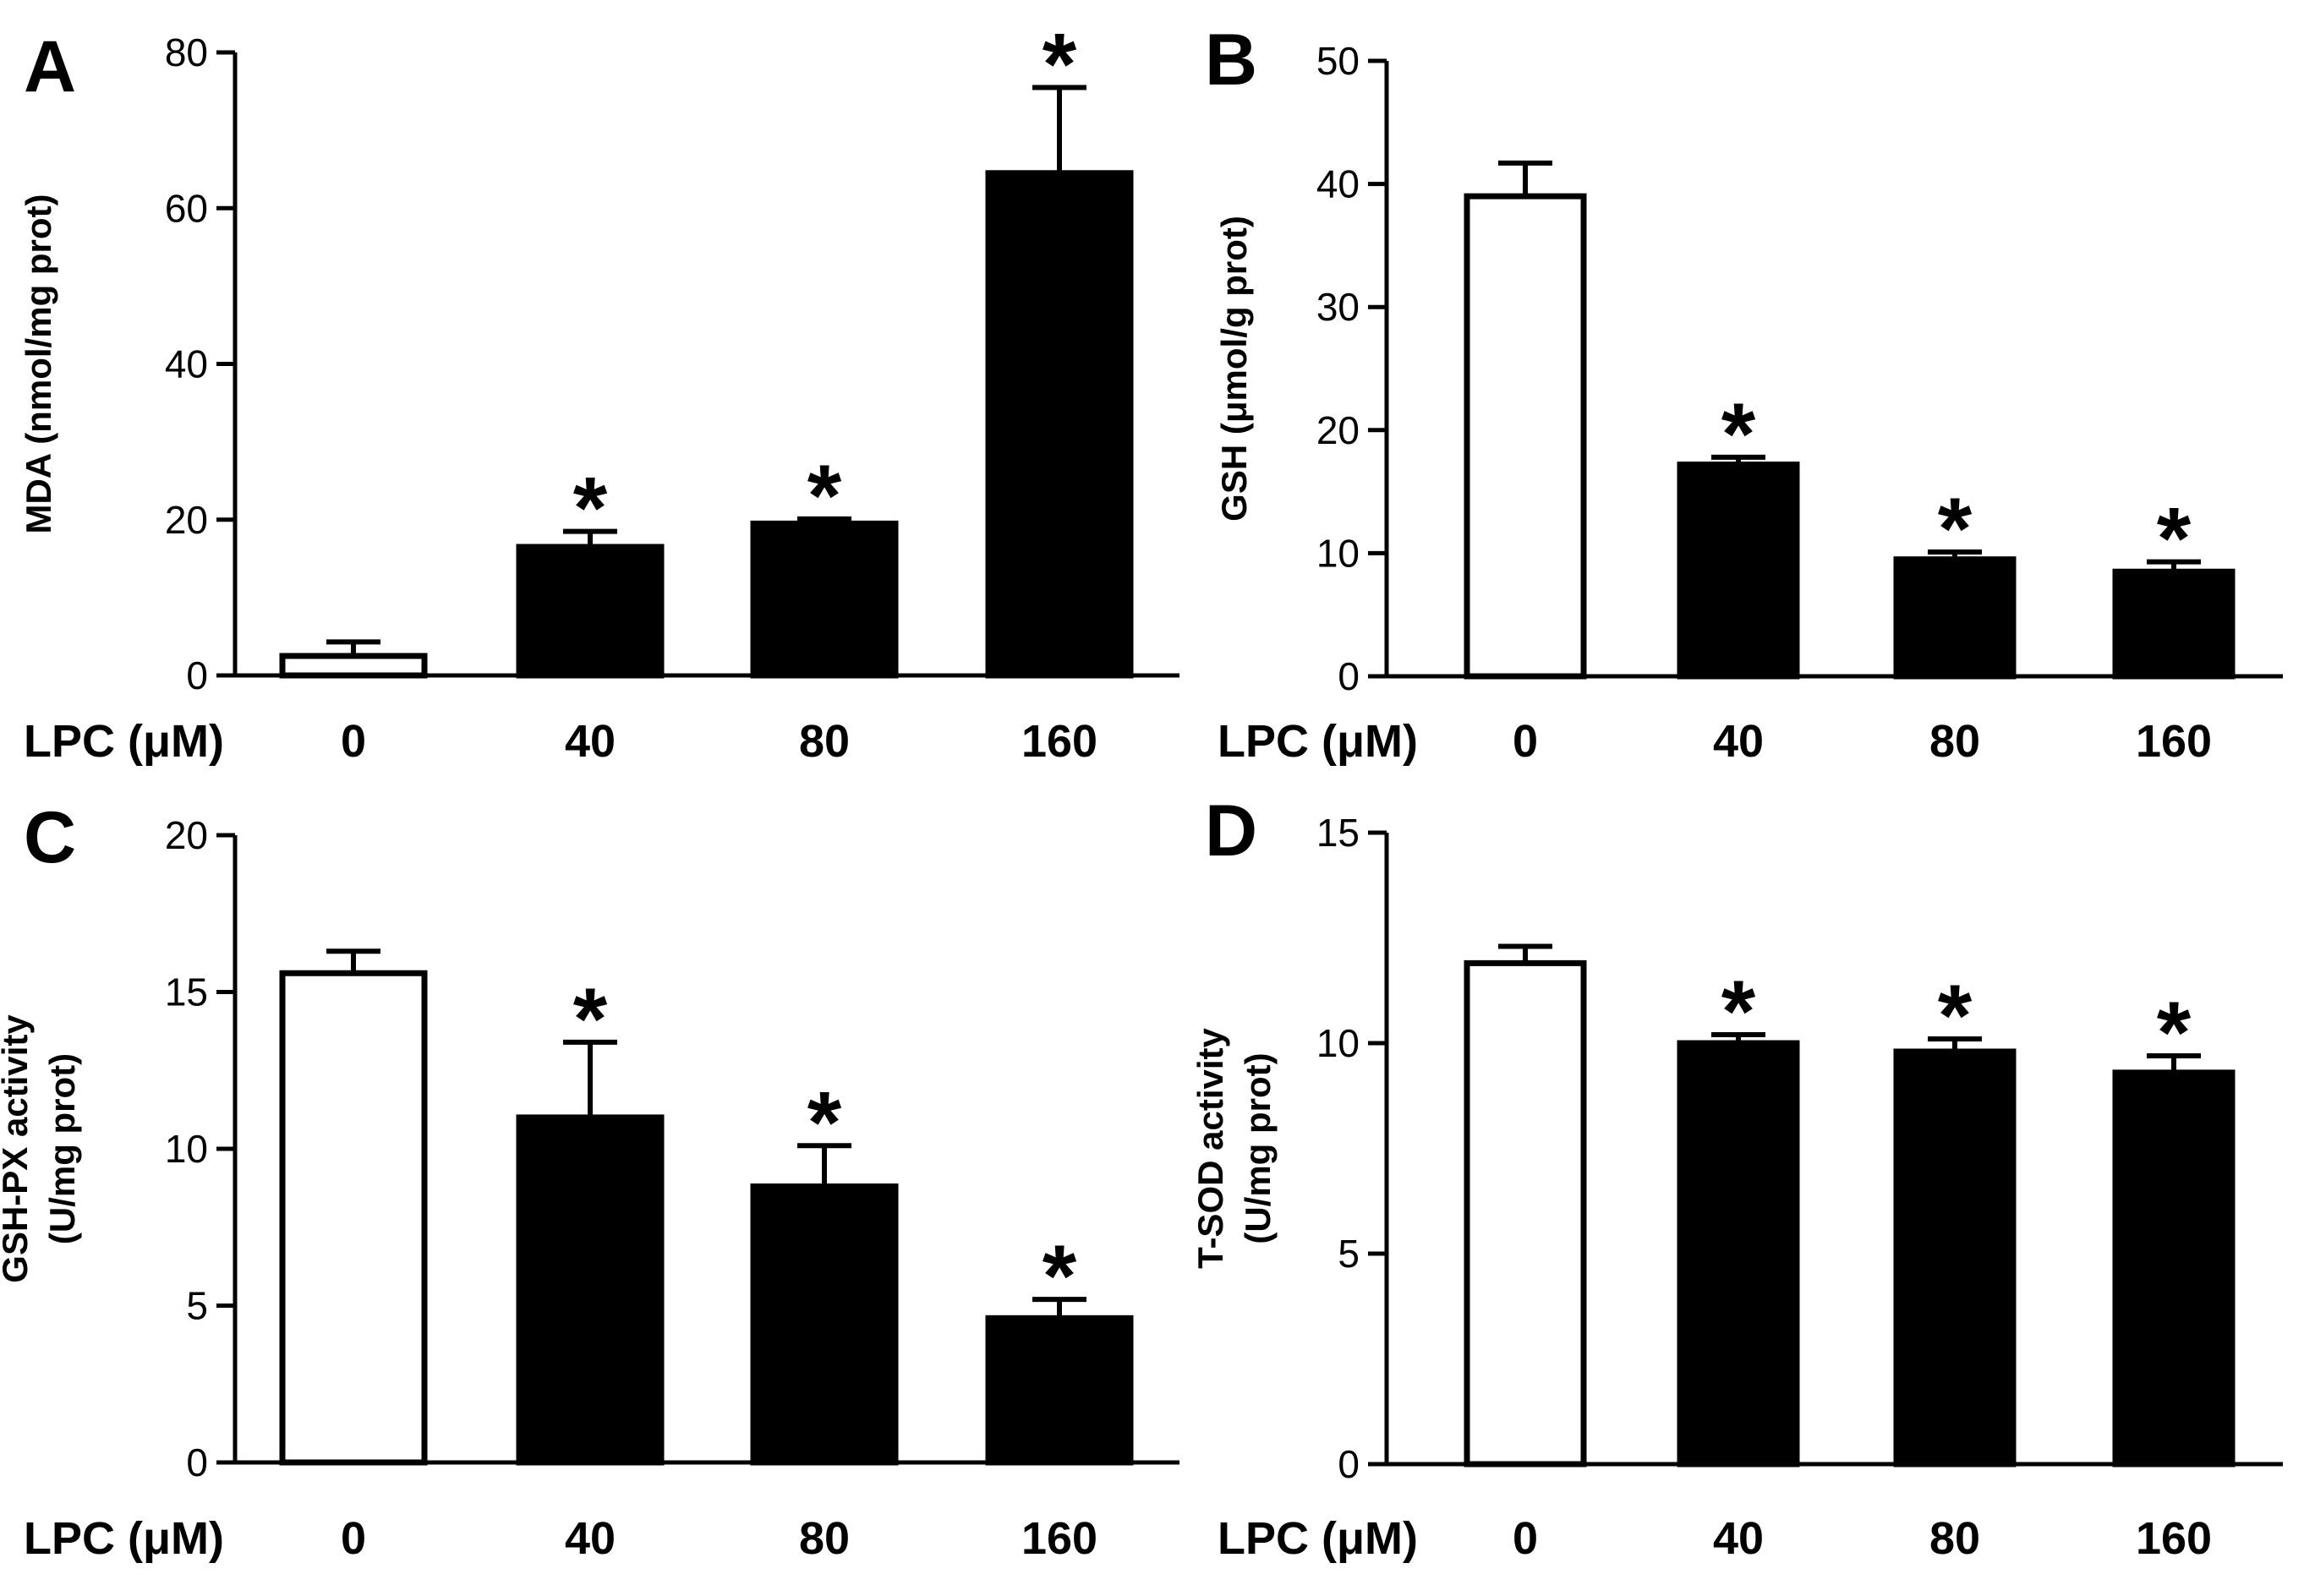 Image resolution: width=2304 pixels, height=1596 pixels. I want to click on y-axis-label-line: GSH (μmol/g prot), so click(1234, 369).